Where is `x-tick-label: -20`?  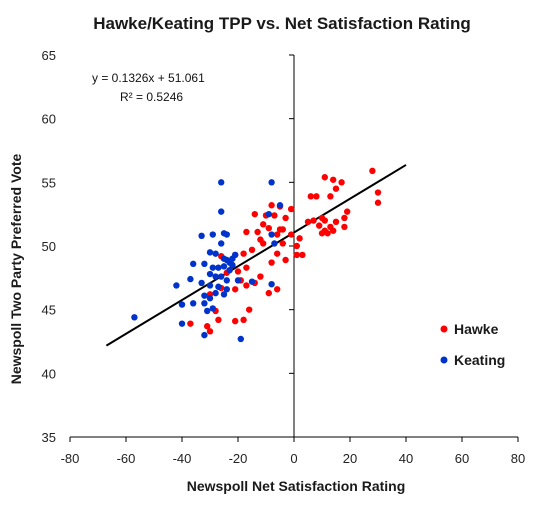
x-tick-label: -20 is located at coordinates (238, 458).